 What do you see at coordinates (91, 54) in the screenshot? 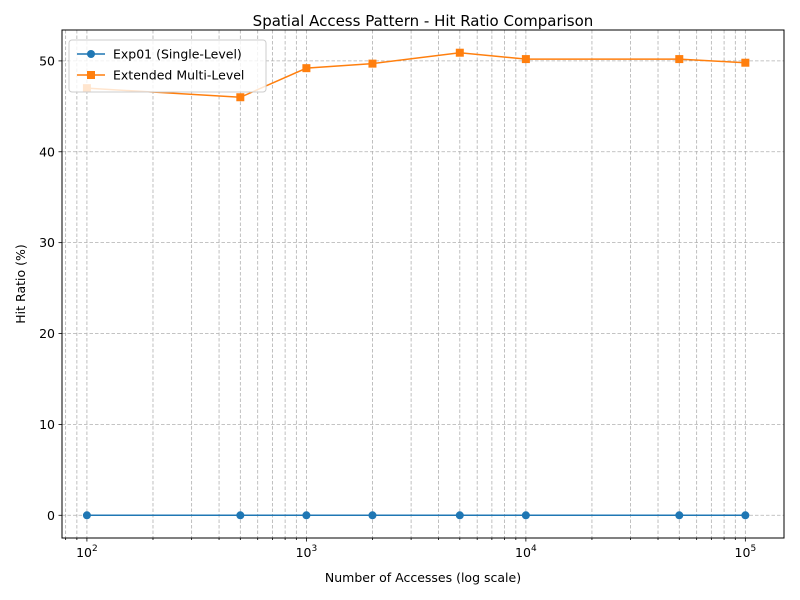
I see `legend-marker-circle` at bounding box center [91, 54].